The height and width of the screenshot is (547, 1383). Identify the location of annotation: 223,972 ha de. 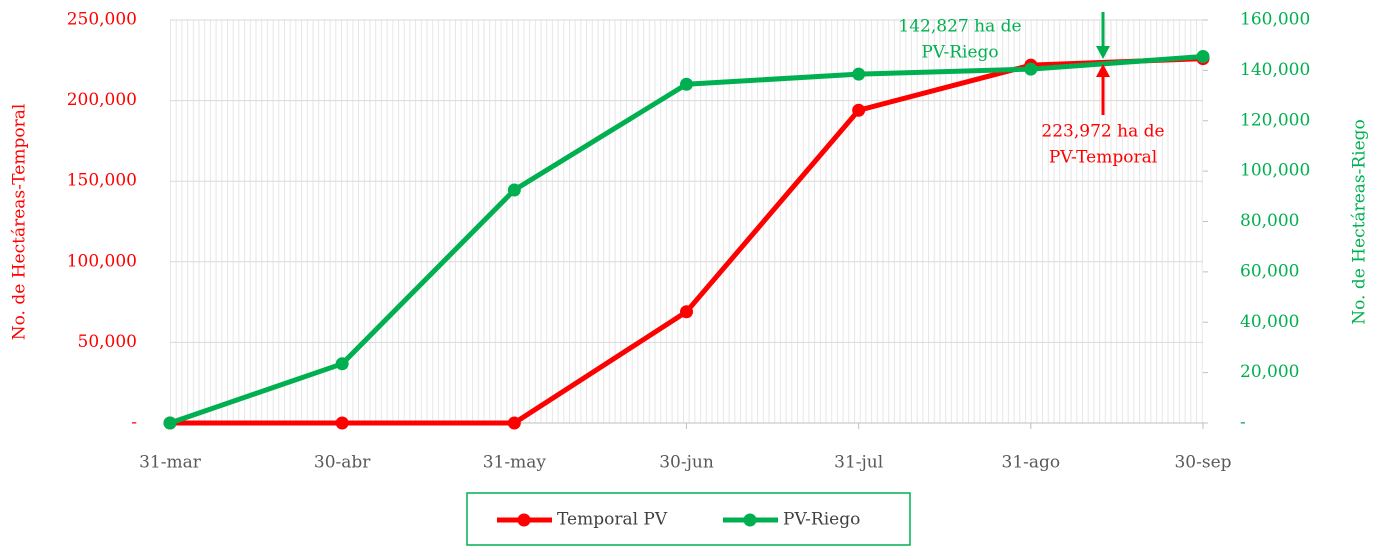
(1102, 132).